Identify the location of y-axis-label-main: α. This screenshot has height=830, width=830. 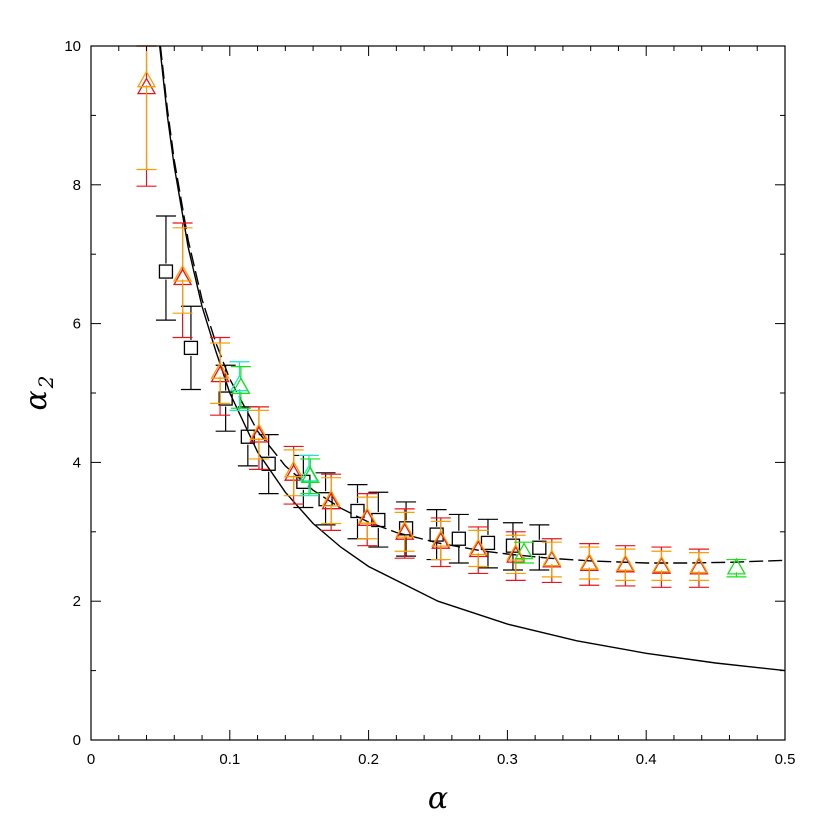
(36, 400).